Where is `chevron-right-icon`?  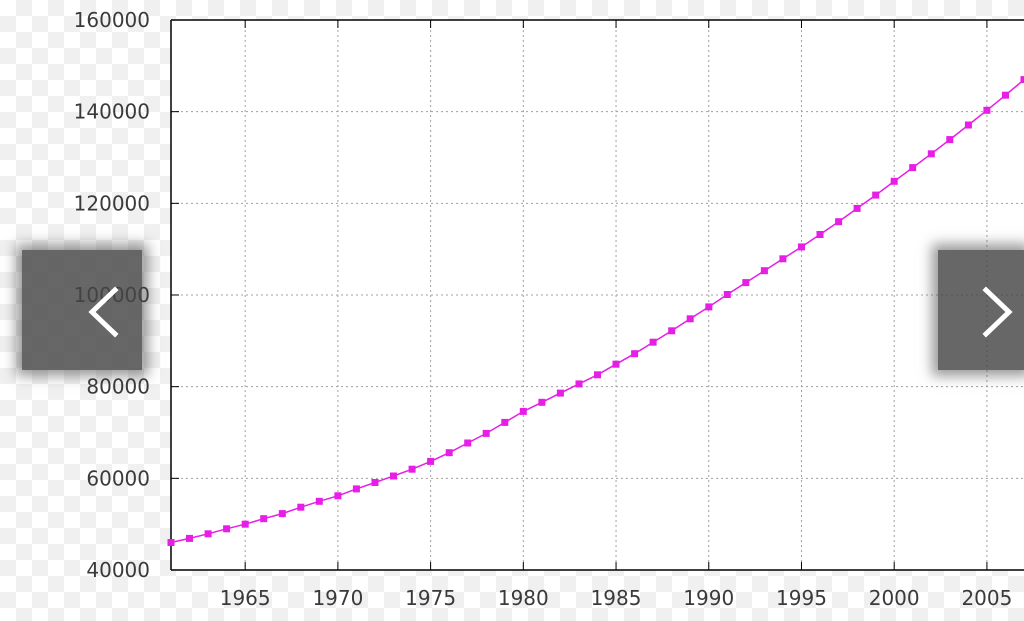
chevron-right-icon is located at coordinates (997, 312).